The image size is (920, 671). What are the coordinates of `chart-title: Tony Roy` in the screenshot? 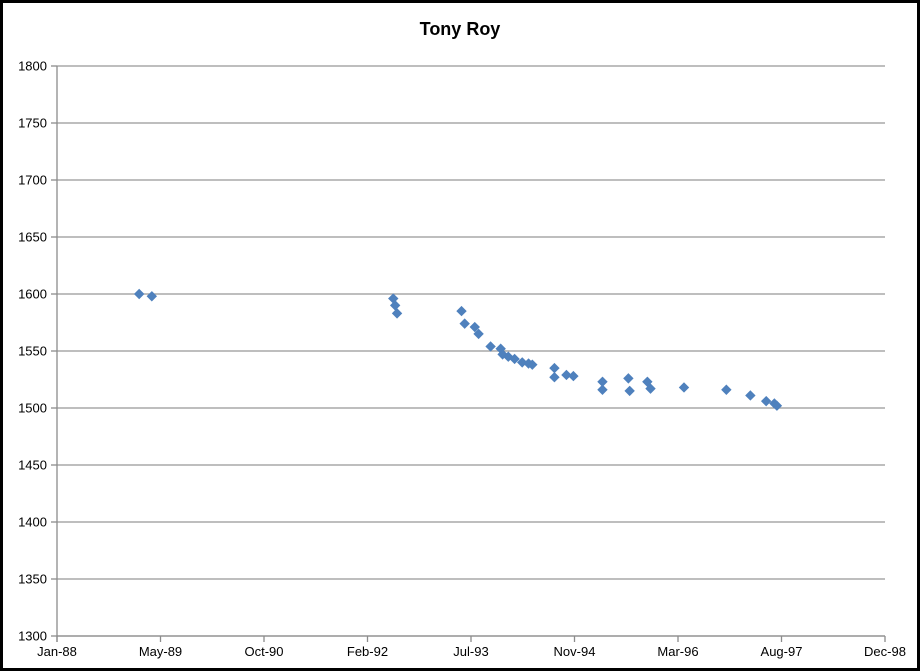 It's located at (460, 29).